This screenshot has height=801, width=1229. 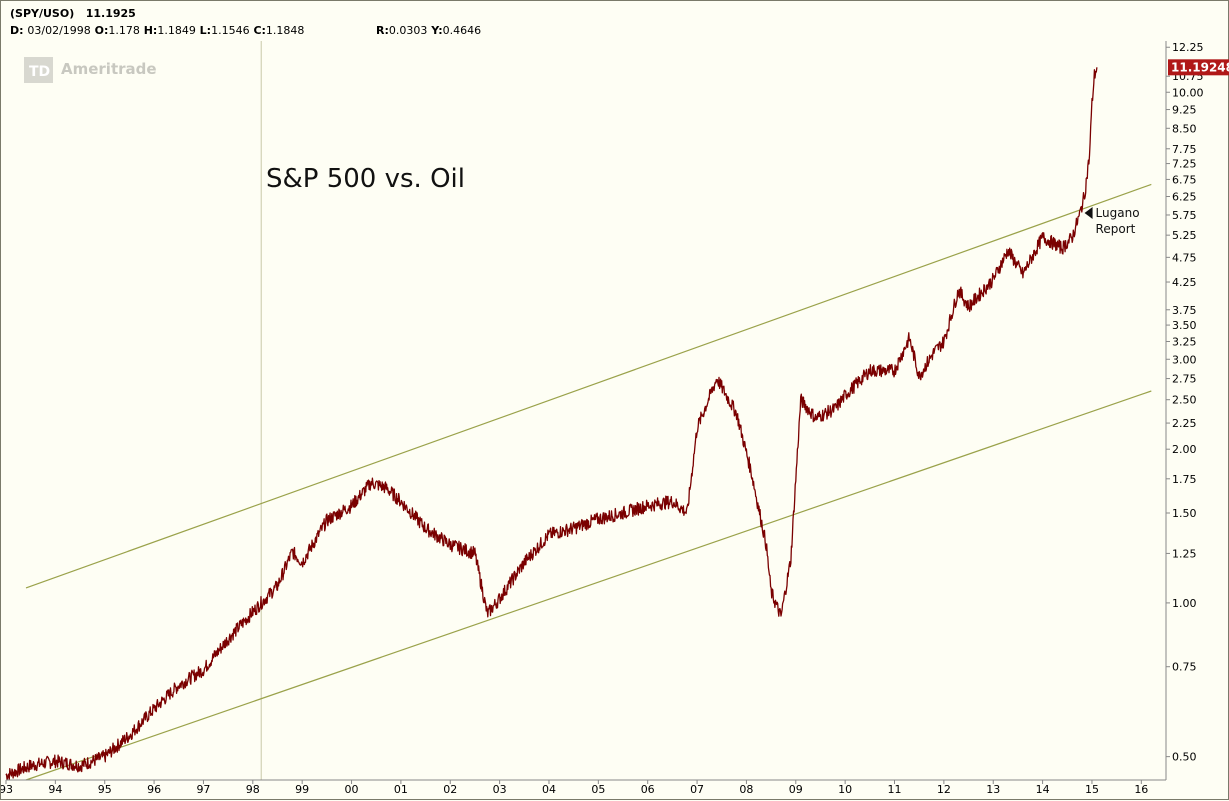 What do you see at coordinates (648, 789) in the screenshot?
I see `x-tick-label: 06` at bounding box center [648, 789].